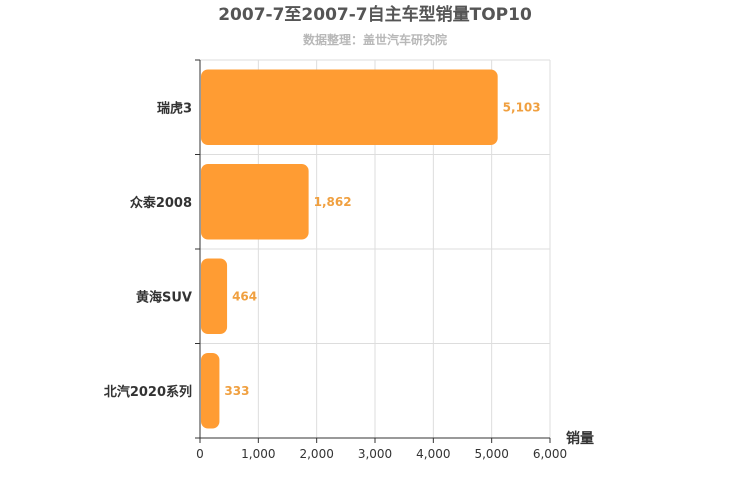 Image resolution: width=750 pixels, height=500 pixels. What do you see at coordinates (375, 14) in the screenshot?
I see `chart-title: 2007-7至2007-7自主车型销量TOP10` at bounding box center [375, 14].